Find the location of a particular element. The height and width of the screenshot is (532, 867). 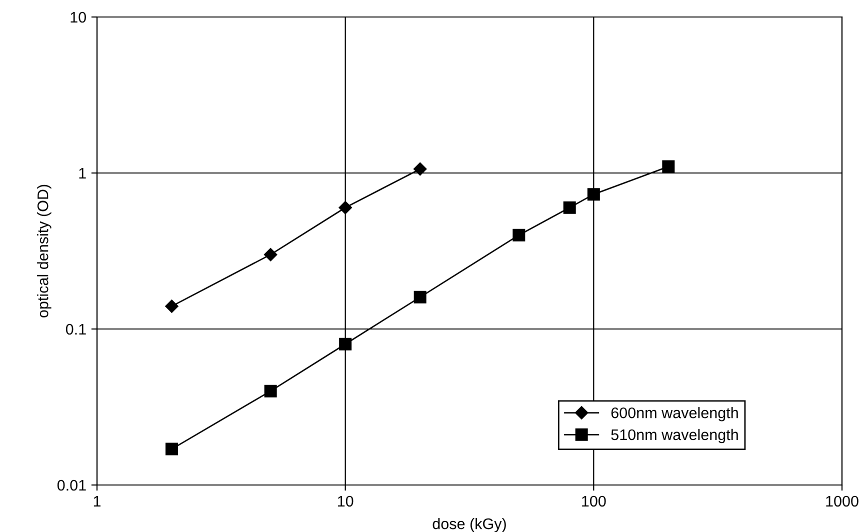

y-tick-label: 0.01 is located at coordinates (71, 485).